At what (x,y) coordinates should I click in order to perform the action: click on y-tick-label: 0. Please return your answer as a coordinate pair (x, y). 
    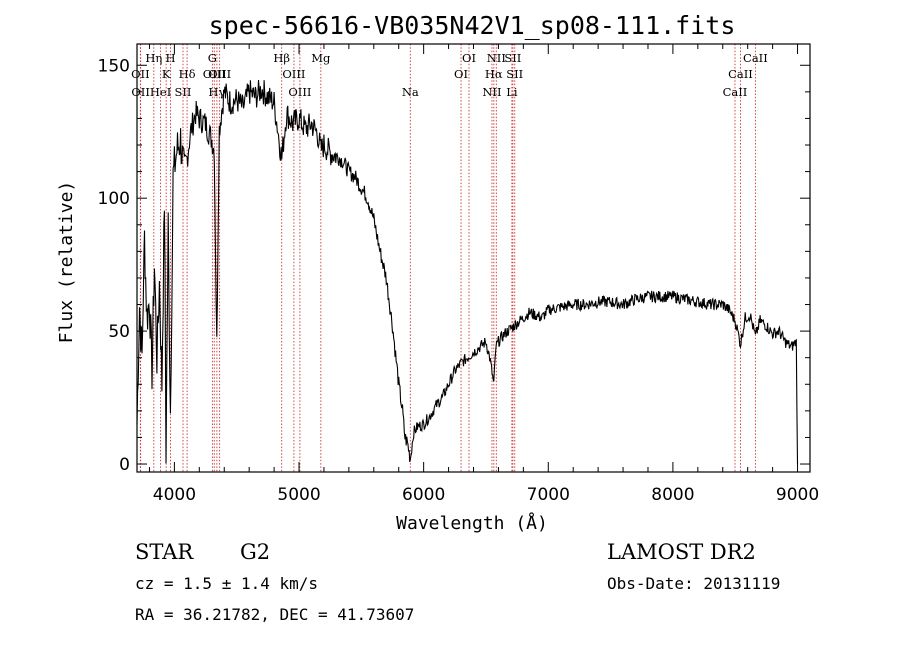
    Looking at the image, I should click on (124, 465).